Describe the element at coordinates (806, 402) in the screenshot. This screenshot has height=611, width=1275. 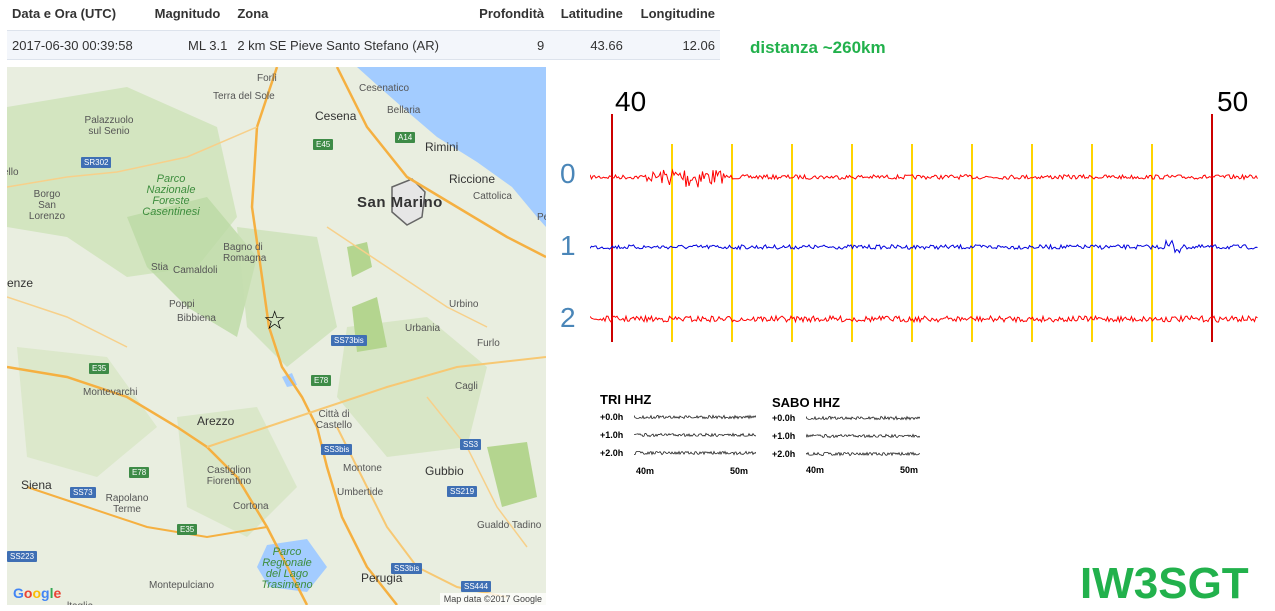
I see `panel-title: SABO HHZ` at that location.